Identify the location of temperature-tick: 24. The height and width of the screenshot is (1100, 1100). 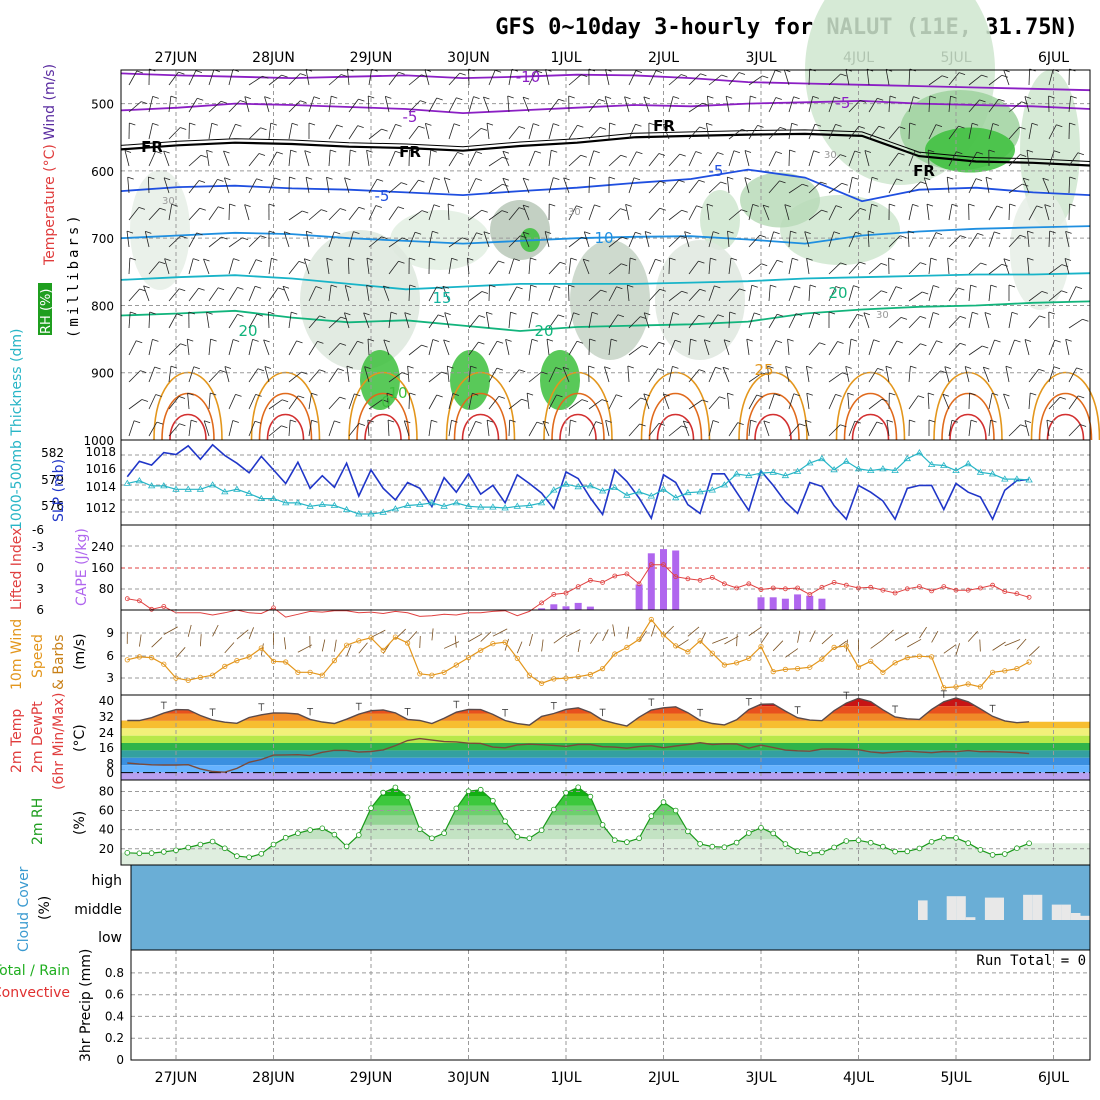
(106, 733).